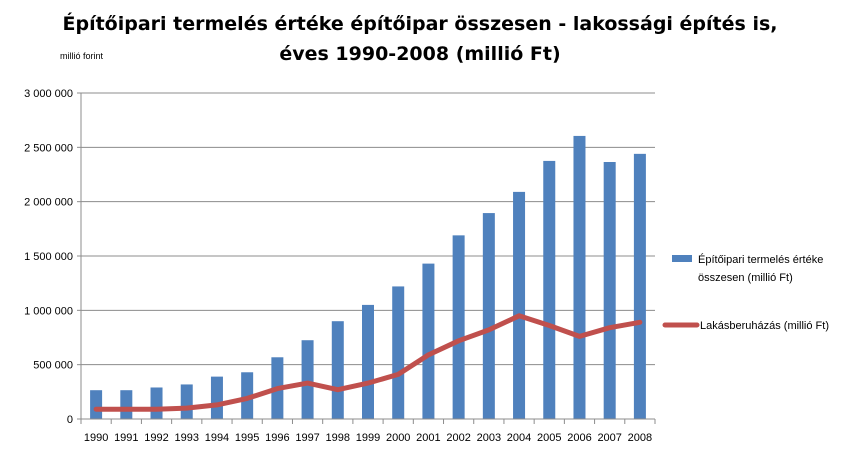  I want to click on x-tick-label: 2004, so click(519, 438).